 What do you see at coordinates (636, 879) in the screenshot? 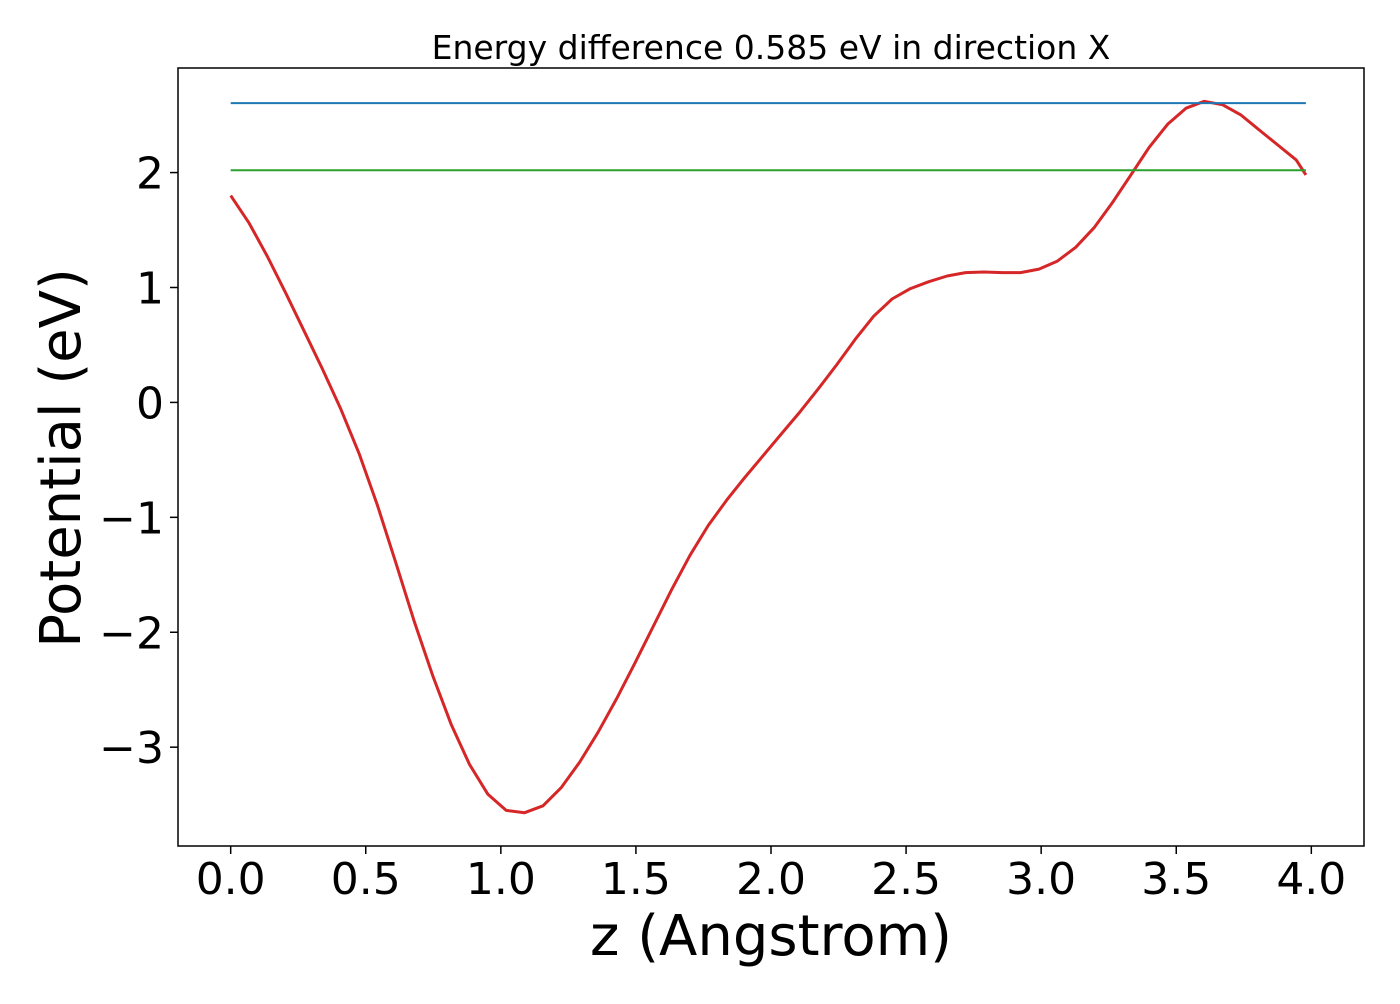
I see `x-tick-label: 1.5` at bounding box center [636, 879].